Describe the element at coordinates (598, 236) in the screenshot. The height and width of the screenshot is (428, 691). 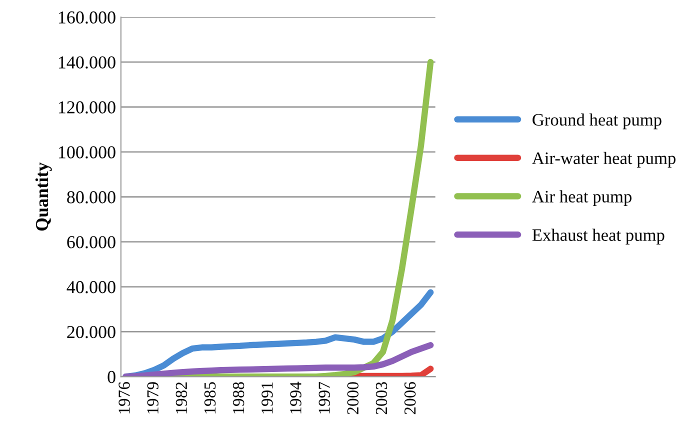
I see `legend-label: Exhaust heat pump` at that location.